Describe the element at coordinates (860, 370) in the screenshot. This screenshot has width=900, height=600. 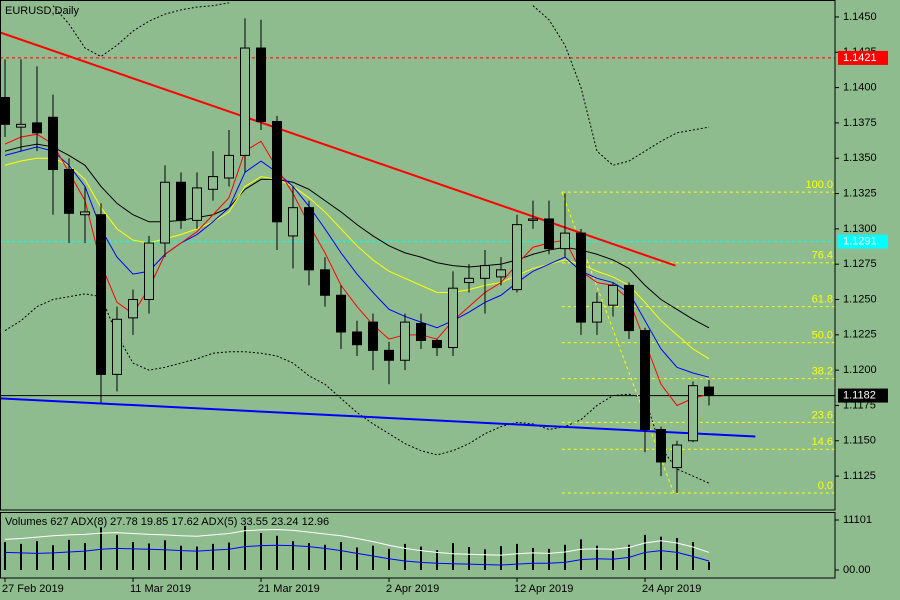
I see `y-tick-label: 1.1200` at that location.